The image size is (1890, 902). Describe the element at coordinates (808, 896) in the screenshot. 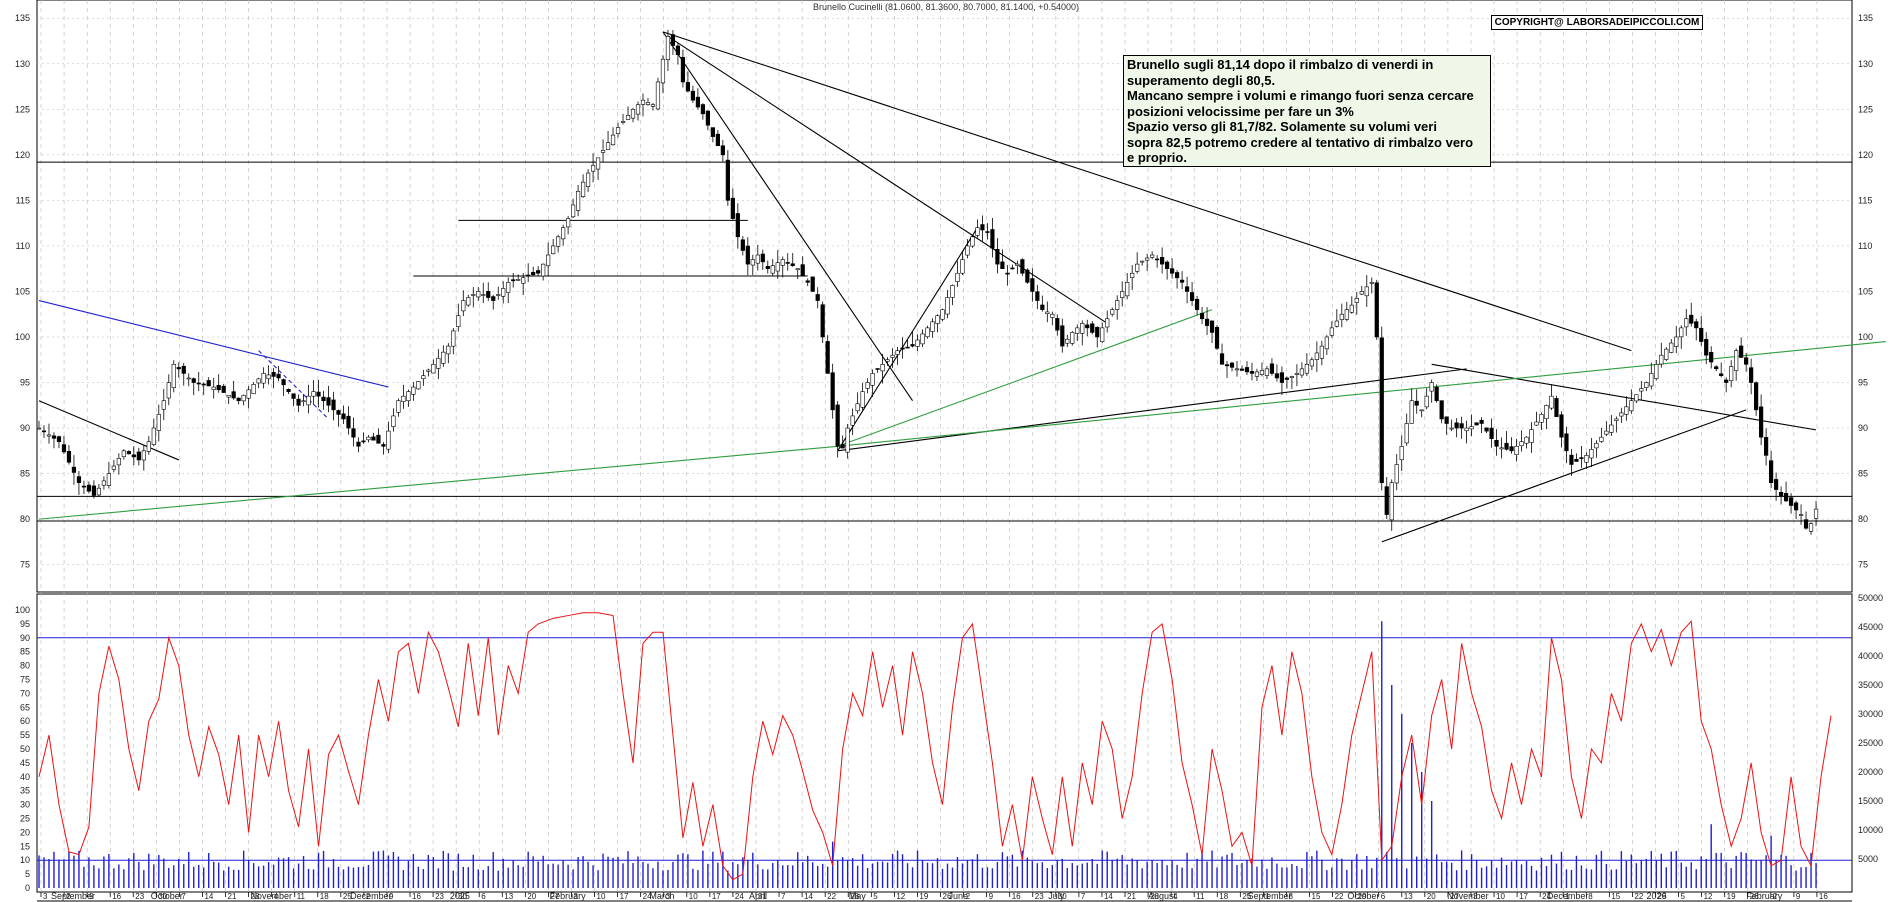

I see `day-tick-label: 14` at that location.